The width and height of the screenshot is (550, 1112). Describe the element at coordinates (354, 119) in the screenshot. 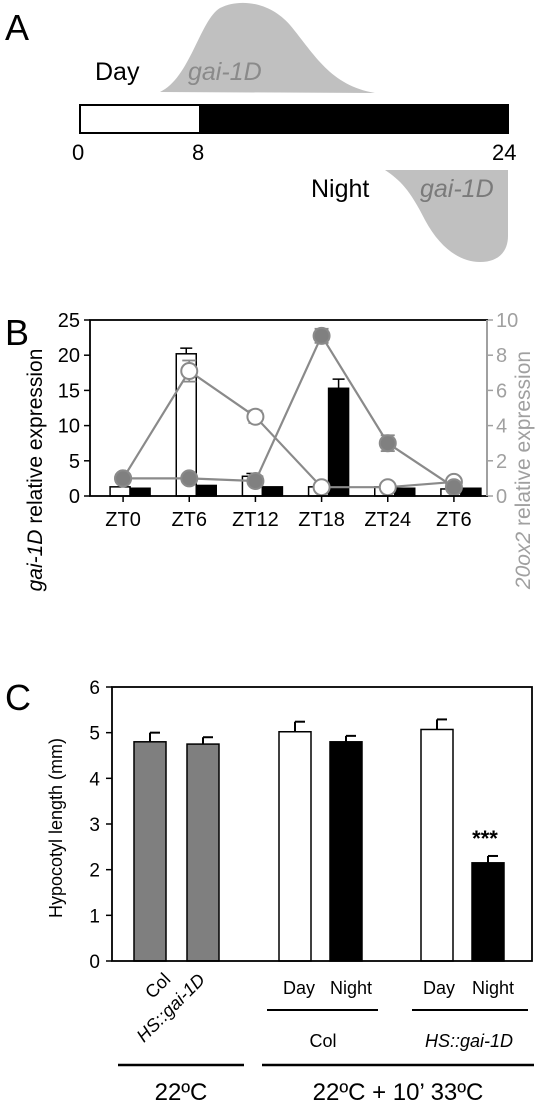

I see `timeline-dark` at that location.